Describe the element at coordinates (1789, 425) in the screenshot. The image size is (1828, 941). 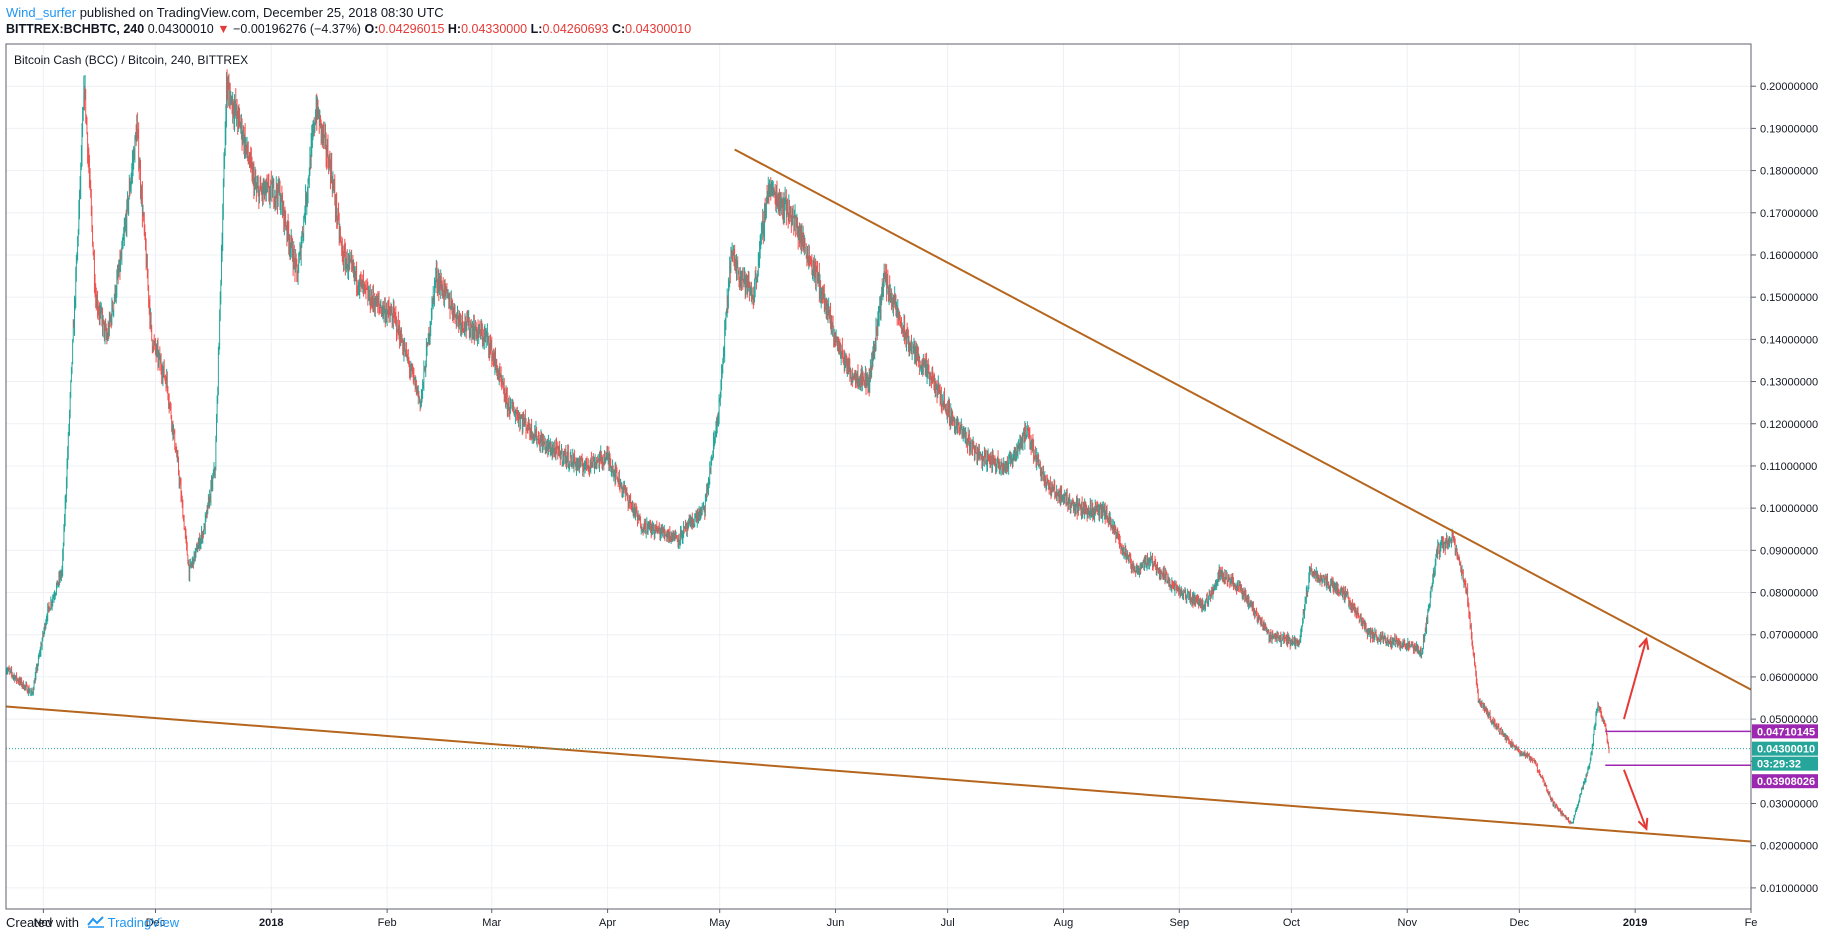
I see `y-tick-label: 0.12000000` at that location.